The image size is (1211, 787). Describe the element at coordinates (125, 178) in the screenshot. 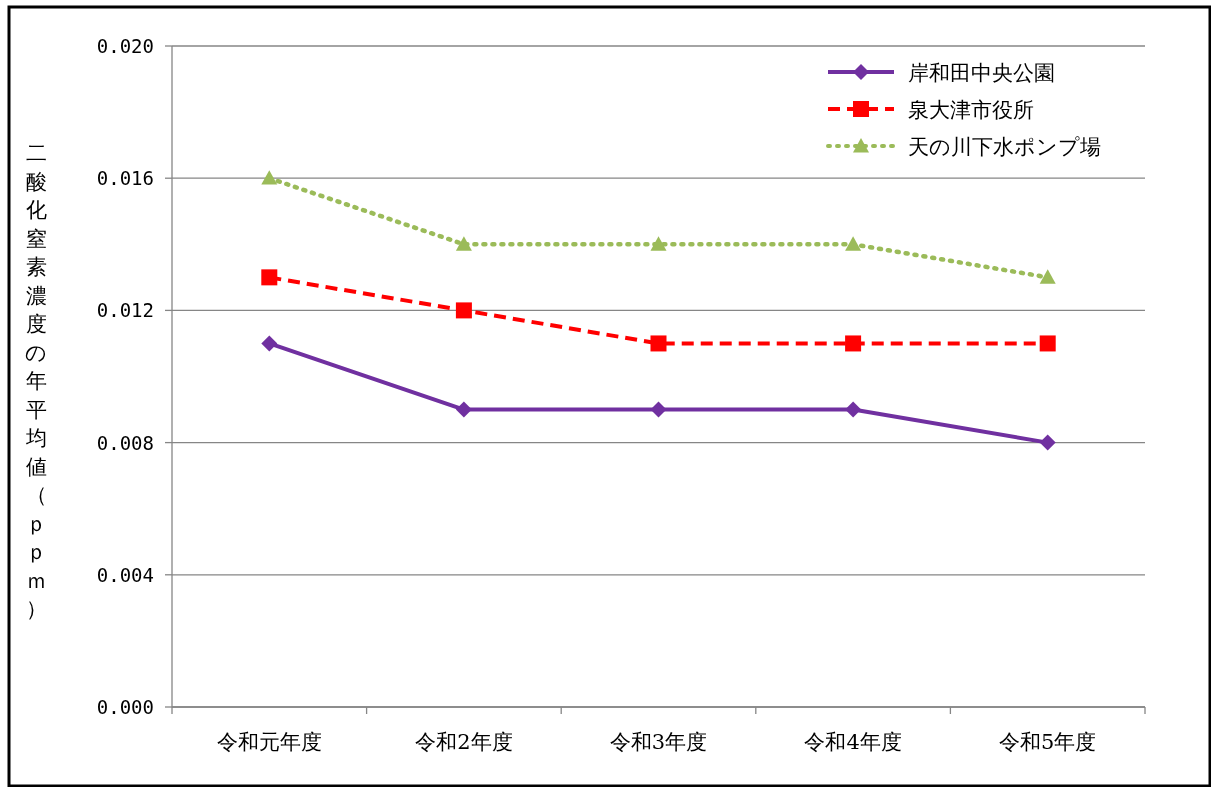

I see `y-tick-label: 0.016` at that location.